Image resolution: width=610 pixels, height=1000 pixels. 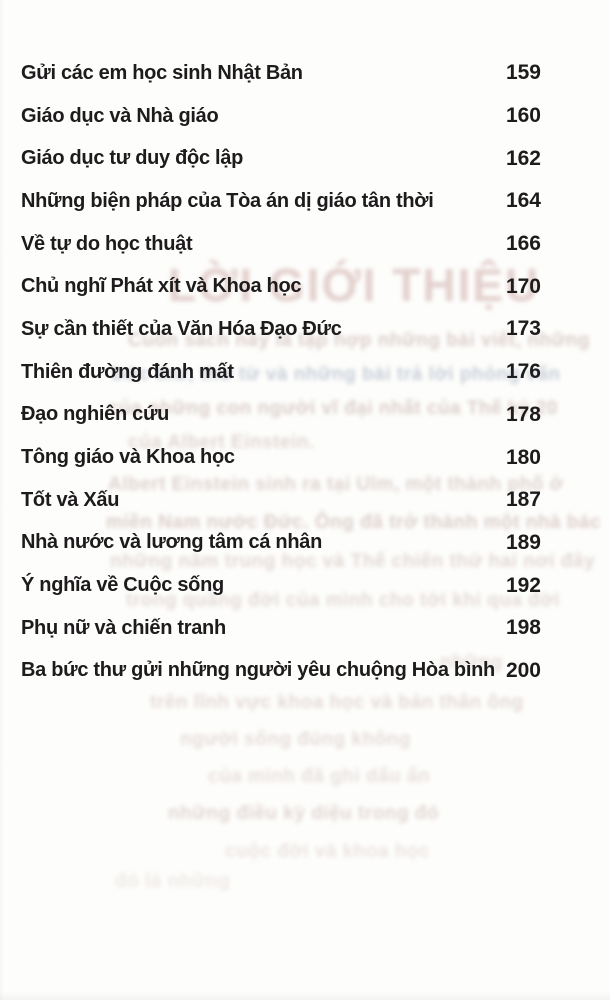 What do you see at coordinates (281, 585) in the screenshot?
I see `toc-entry: Ý nghĩa về Cuộc sống 192` at bounding box center [281, 585].